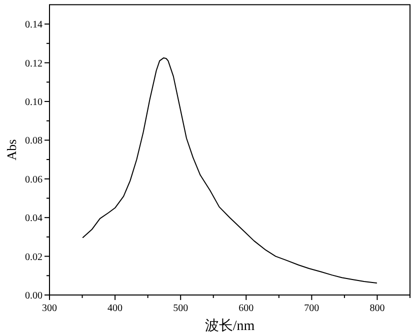  Describe the element at coordinates (33, 257) in the screenshot. I see `y-tick-label: 0.02` at that location.